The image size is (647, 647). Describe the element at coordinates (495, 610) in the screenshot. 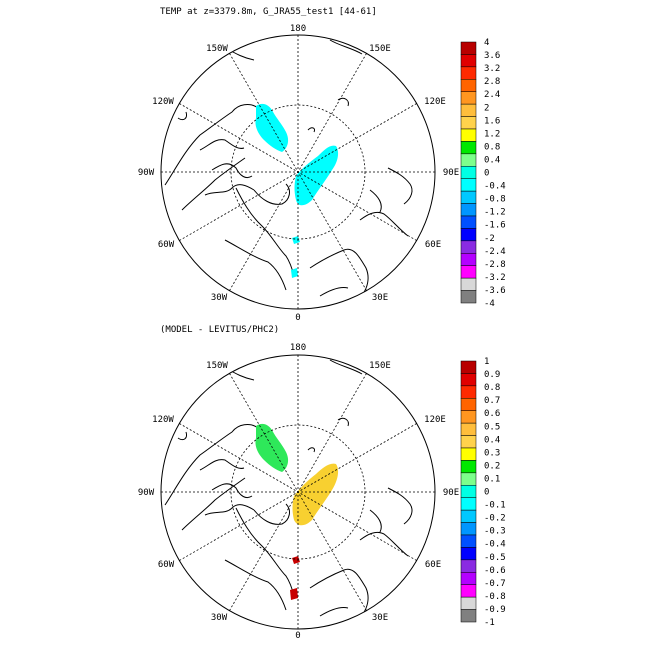

I see `colorbar-tick-label: -0.9` at that location.